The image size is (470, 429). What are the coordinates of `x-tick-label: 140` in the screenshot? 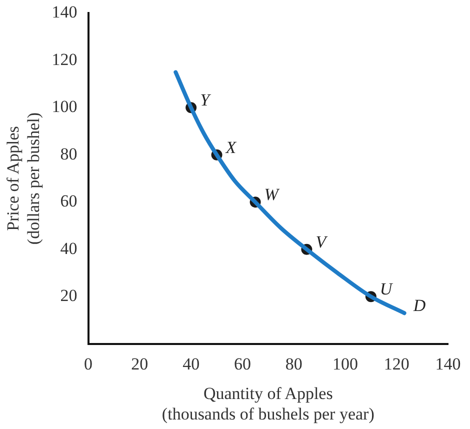 It's located at (448, 364).